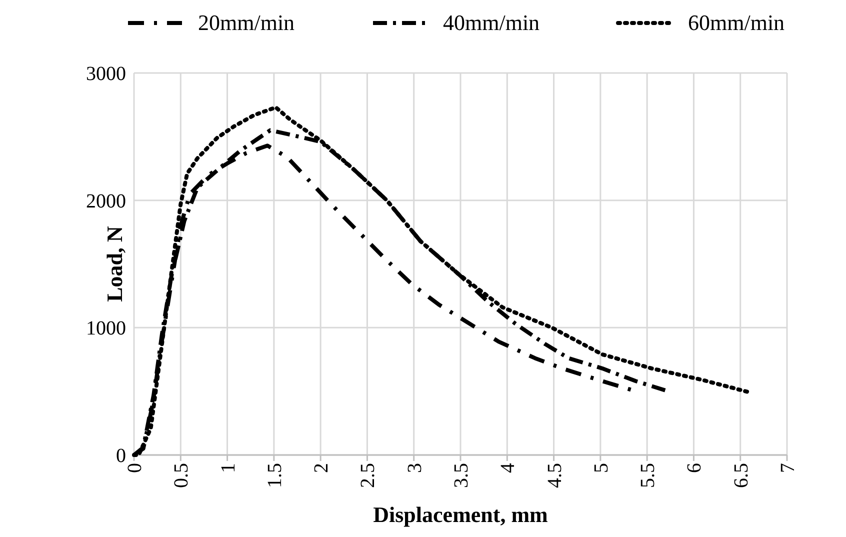  Describe the element at coordinates (135, 468) in the screenshot. I see `x-tick-label: 0` at that location.